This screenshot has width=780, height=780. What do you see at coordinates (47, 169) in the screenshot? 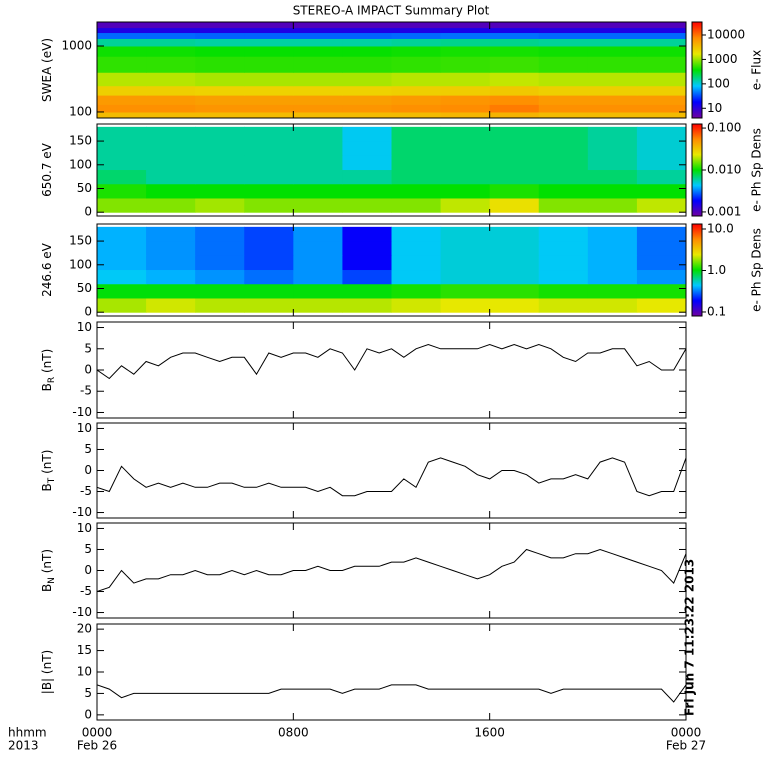
I see `y-axis-label: 650.7 eV` at bounding box center [47, 169].